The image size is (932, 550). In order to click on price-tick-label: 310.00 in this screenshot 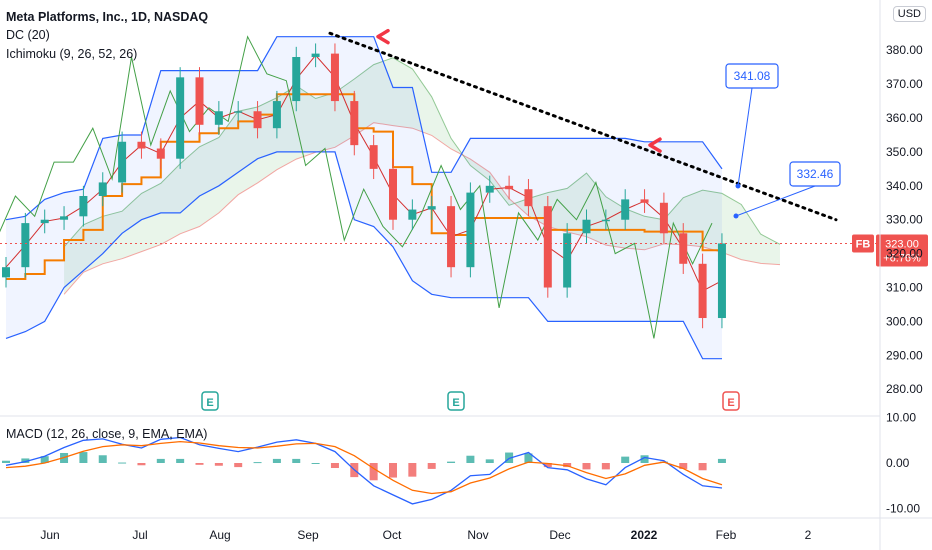, I will do `click(904, 288)`.